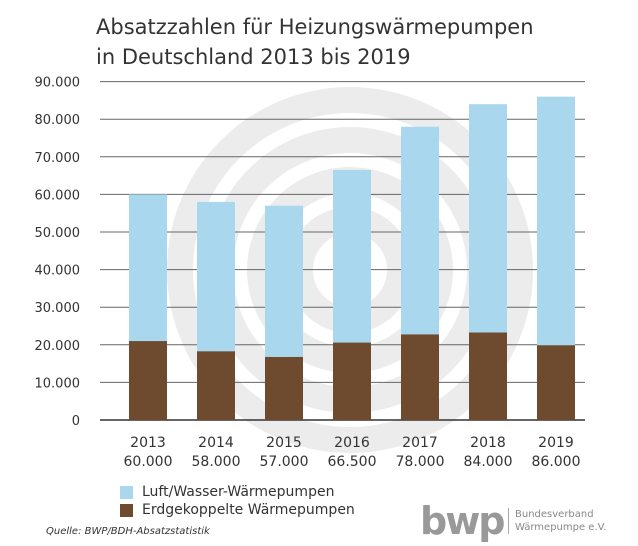 Image resolution: width=638 pixels, height=546 pixels. What do you see at coordinates (352, 256) in the screenshot?
I see `bar-luft-wasser-2016` at bounding box center [352, 256].